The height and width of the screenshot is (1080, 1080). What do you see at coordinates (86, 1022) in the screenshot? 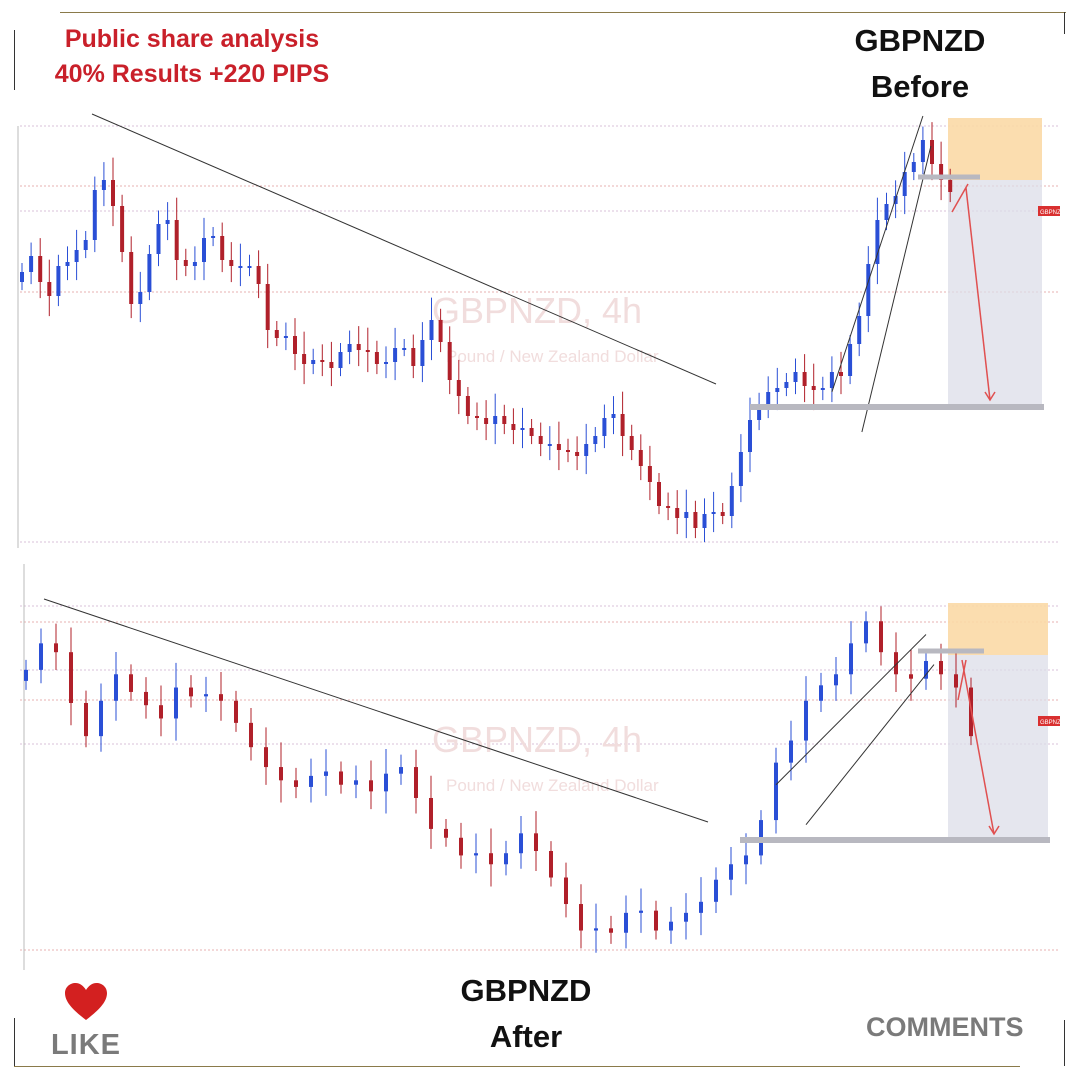
I see `like-button: LIKE` at bounding box center [86, 1022].